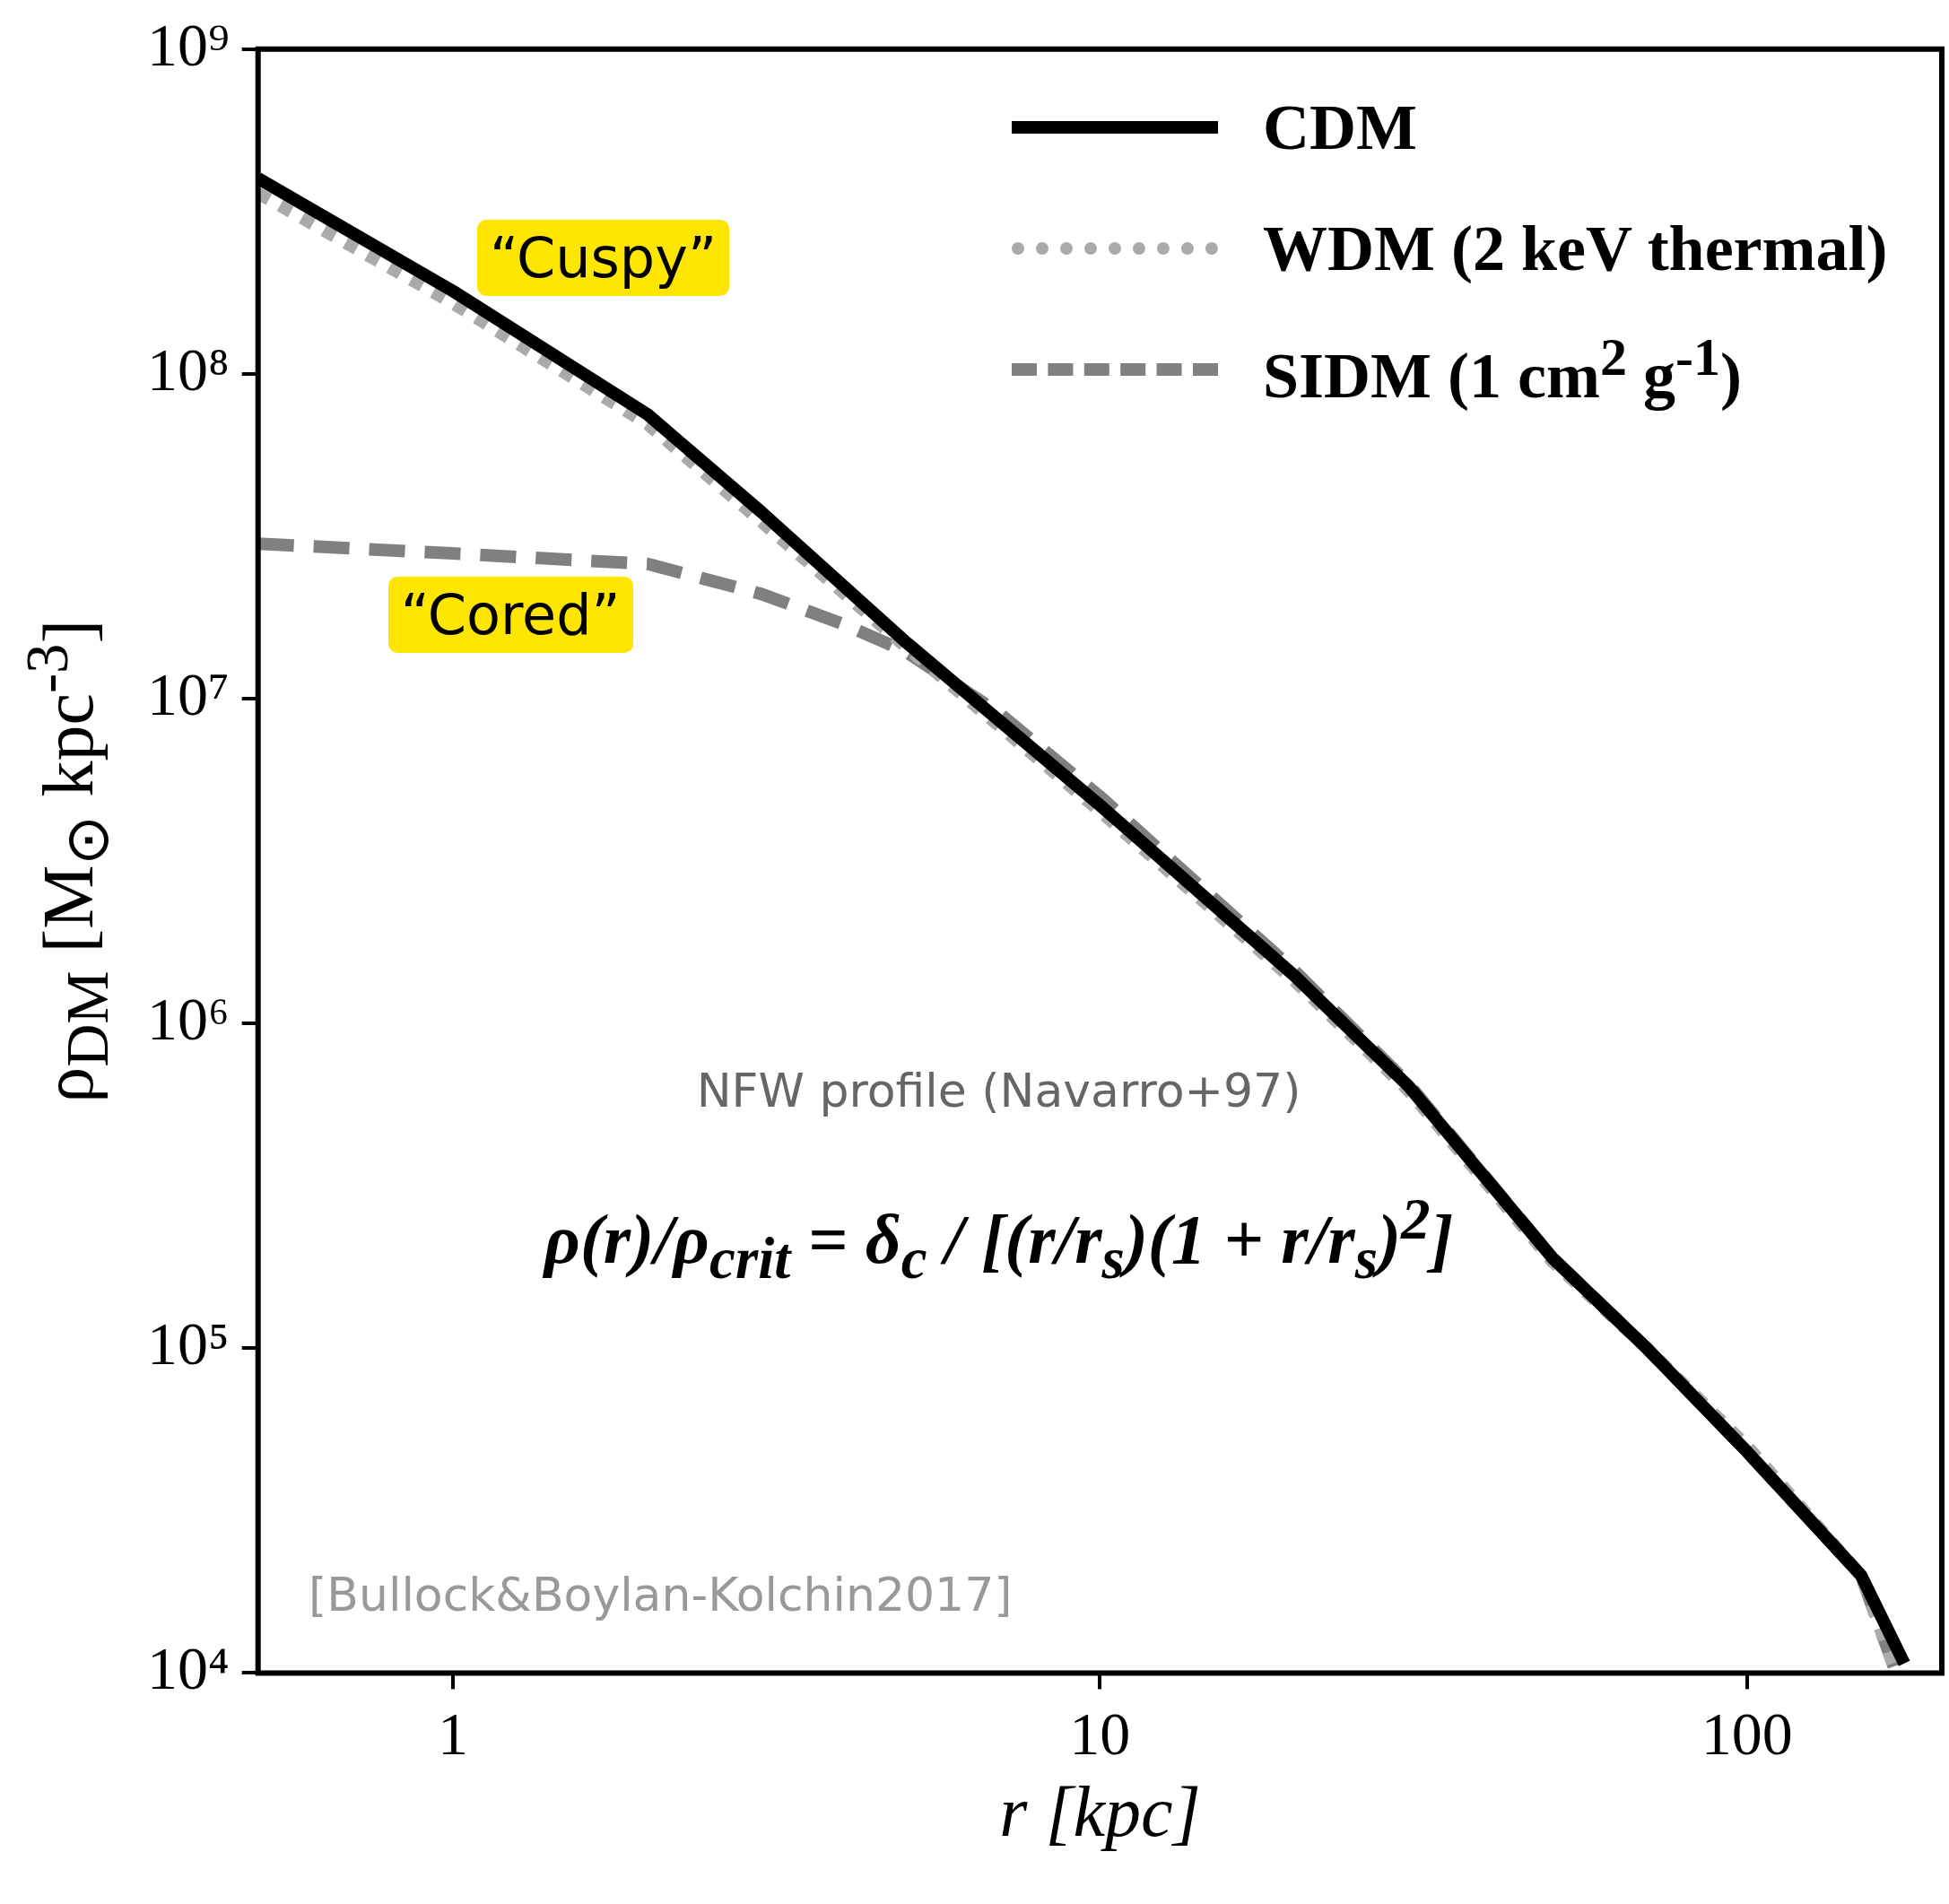  Describe the element at coordinates (188, 1344) in the screenshot. I see `y-tick-label: 10⁵` at that location.